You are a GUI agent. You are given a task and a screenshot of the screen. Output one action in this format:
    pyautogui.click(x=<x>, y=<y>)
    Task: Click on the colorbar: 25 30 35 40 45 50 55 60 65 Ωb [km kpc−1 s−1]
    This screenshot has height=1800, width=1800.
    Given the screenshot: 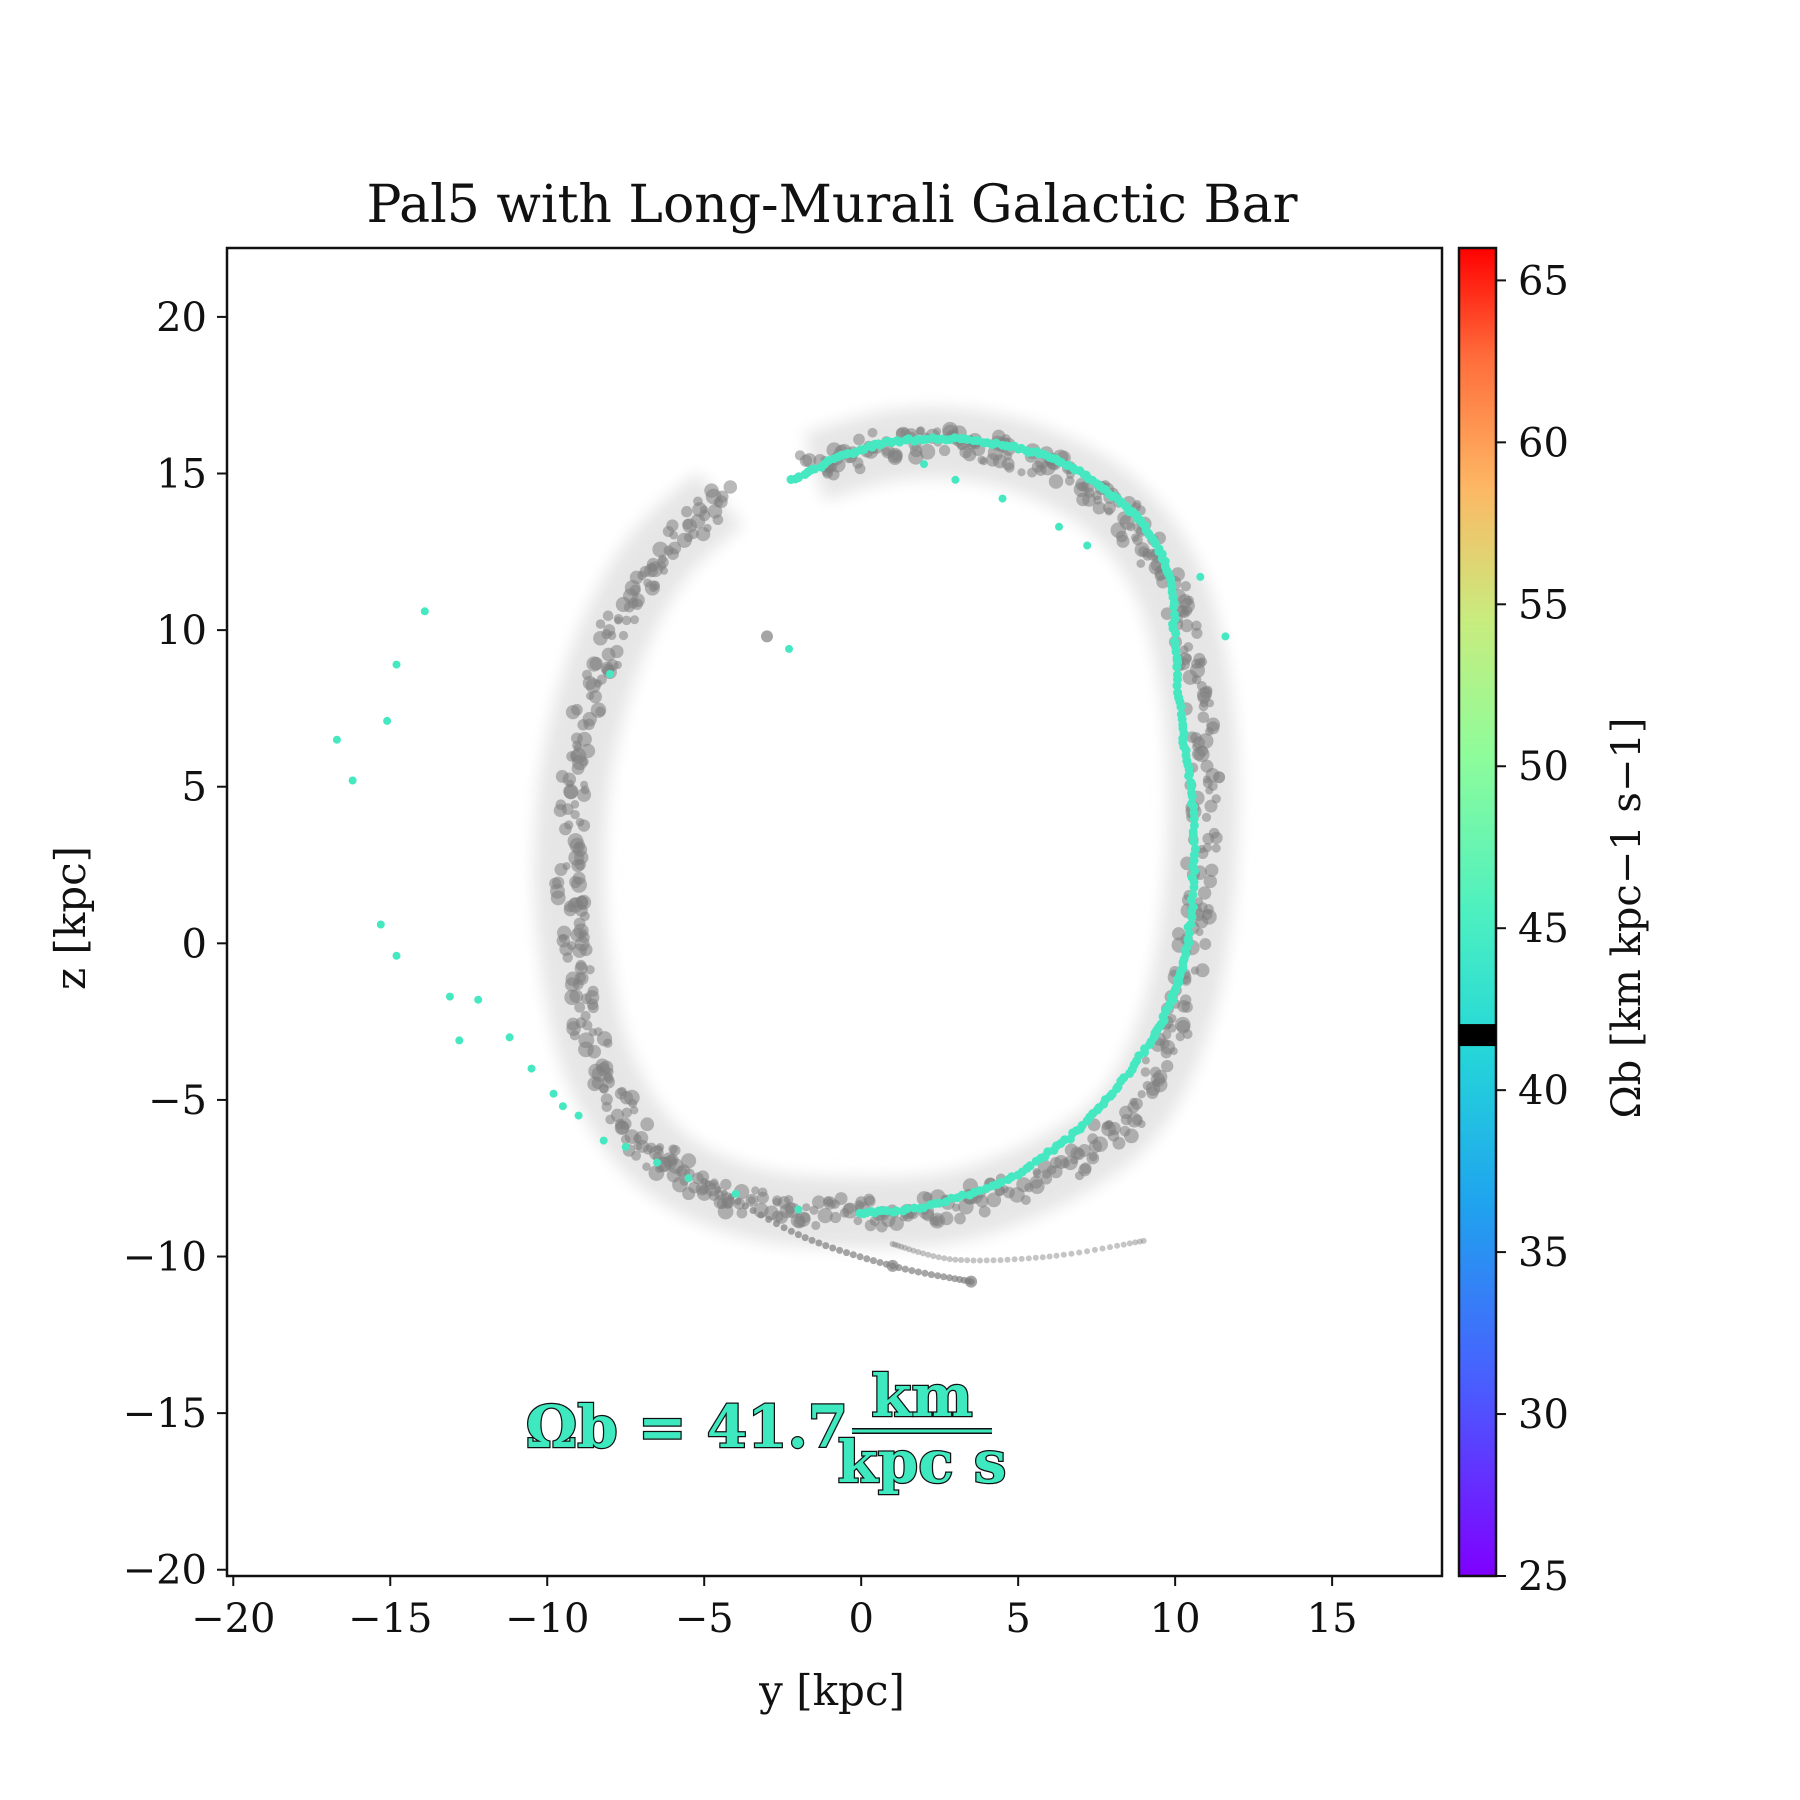 What is the action you would take?
    pyautogui.click(x=1553, y=923)
    